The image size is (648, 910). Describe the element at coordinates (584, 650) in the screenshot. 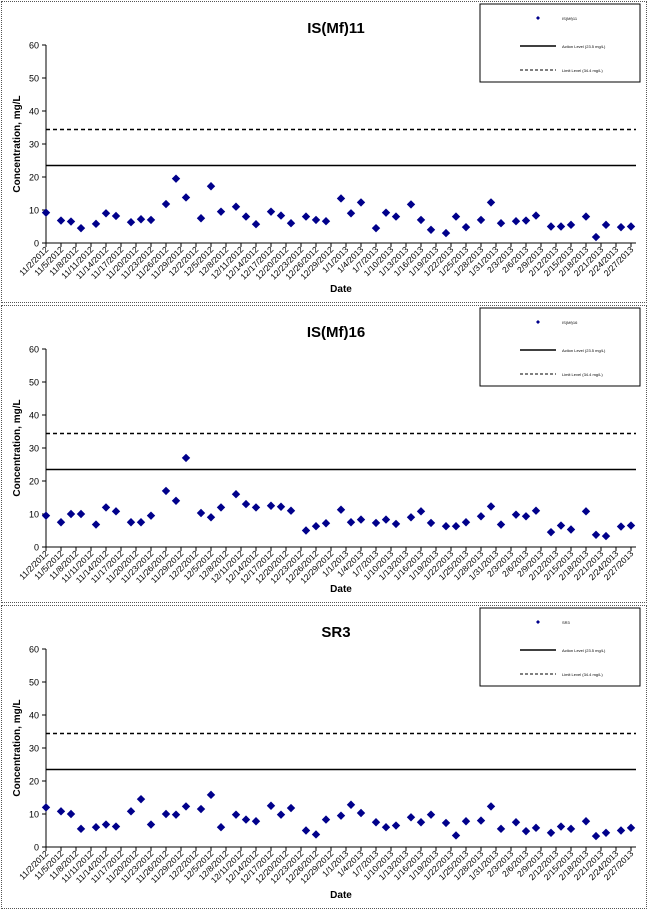

I see `legend-entry-label: Action Level (23.5 mg/L)` at that location.